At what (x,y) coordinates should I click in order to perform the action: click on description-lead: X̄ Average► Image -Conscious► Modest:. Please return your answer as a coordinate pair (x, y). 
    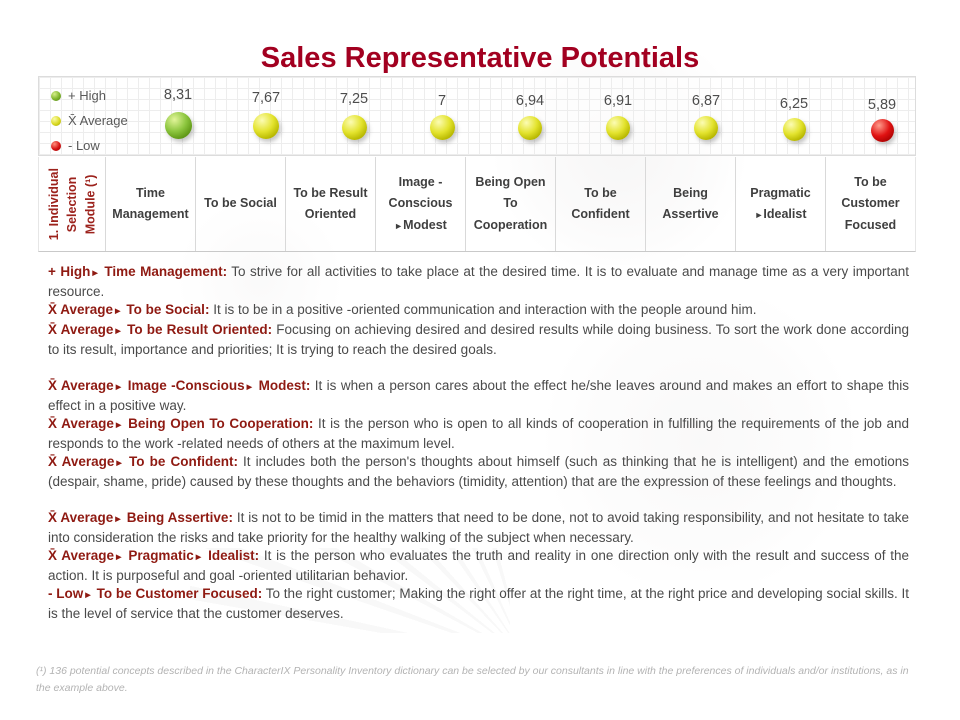
    Looking at the image, I should click on (179, 385).